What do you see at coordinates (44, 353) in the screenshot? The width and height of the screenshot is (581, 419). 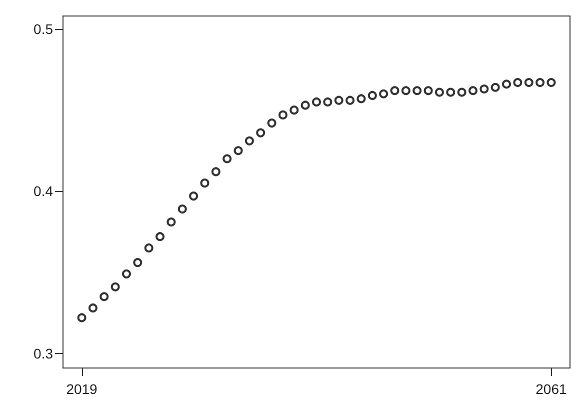 I see `y-tick-label: 0.3` at bounding box center [44, 353].